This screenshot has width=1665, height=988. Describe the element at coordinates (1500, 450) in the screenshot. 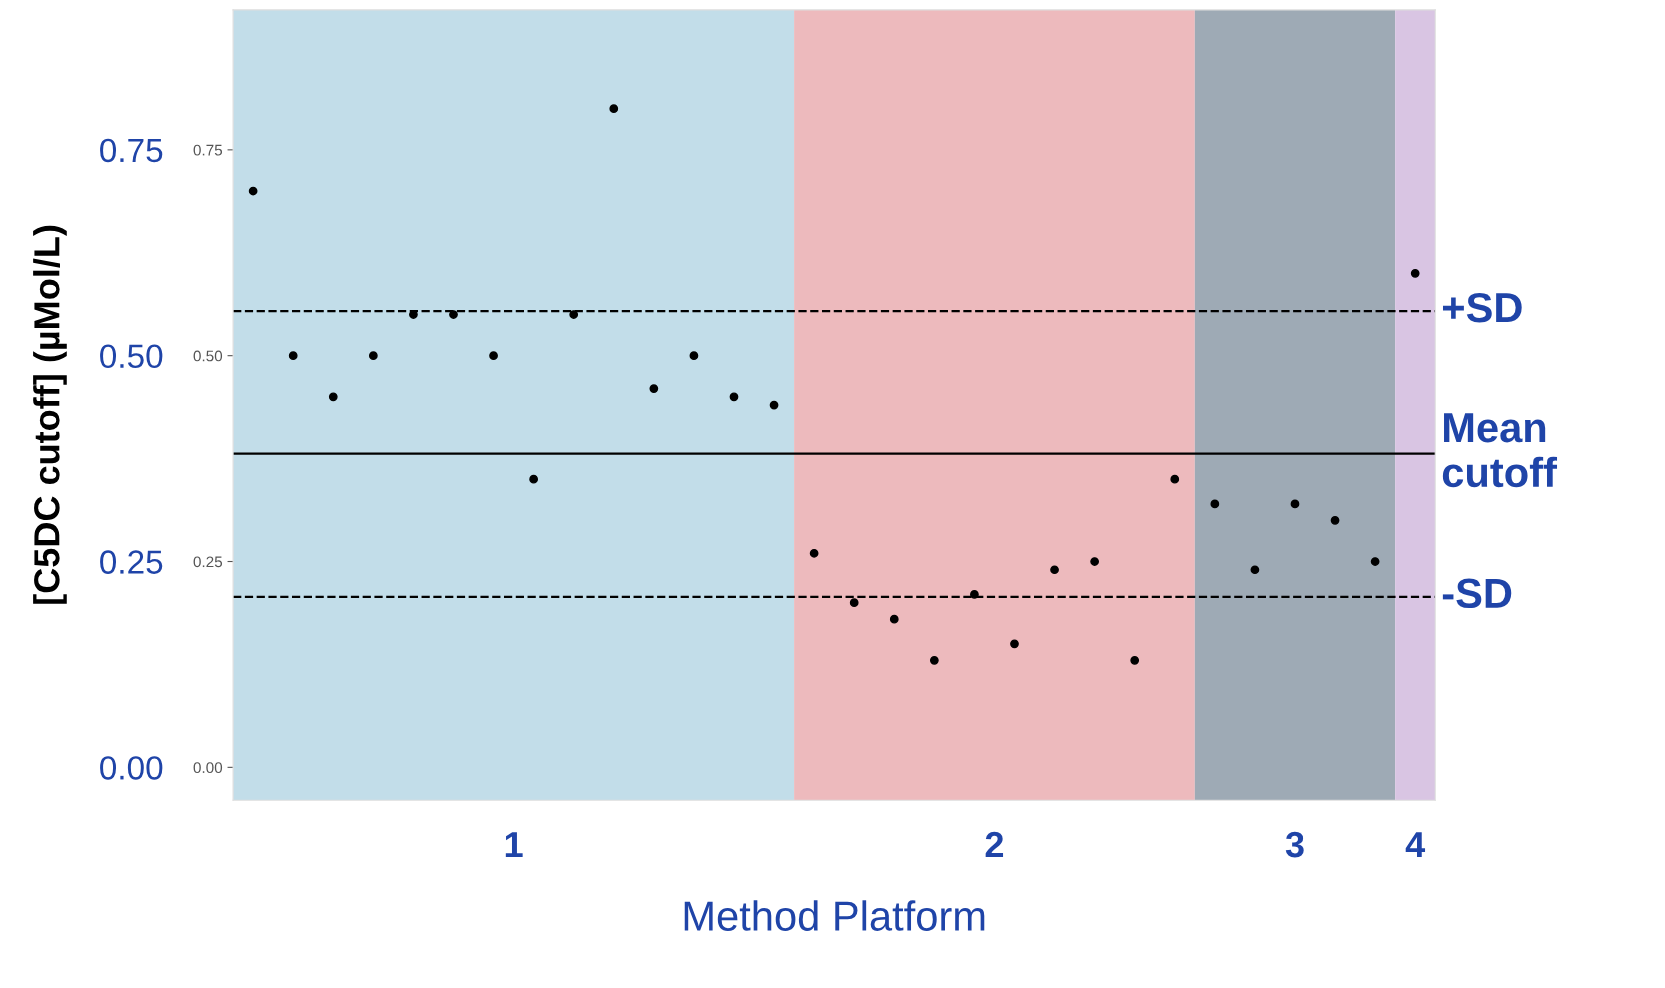

I see `ref-line-label: Mean cutoff` at that location.